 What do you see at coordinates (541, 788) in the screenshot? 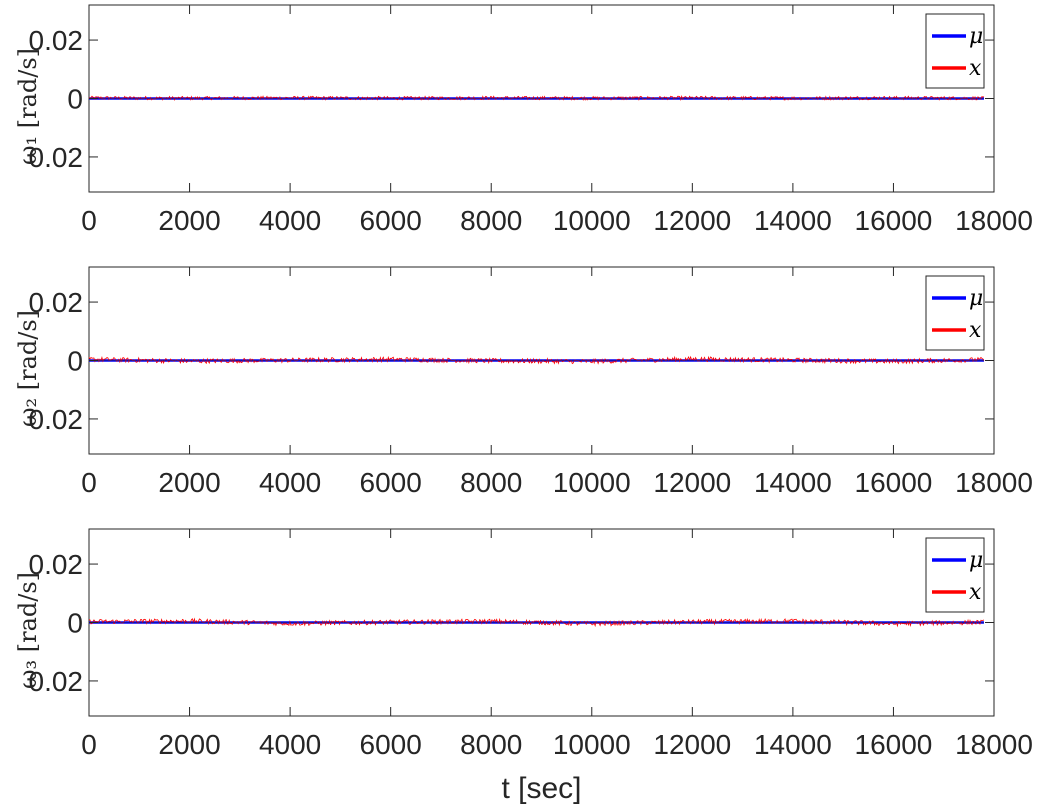
I see `x-axis-label: t [sec]` at bounding box center [541, 788].